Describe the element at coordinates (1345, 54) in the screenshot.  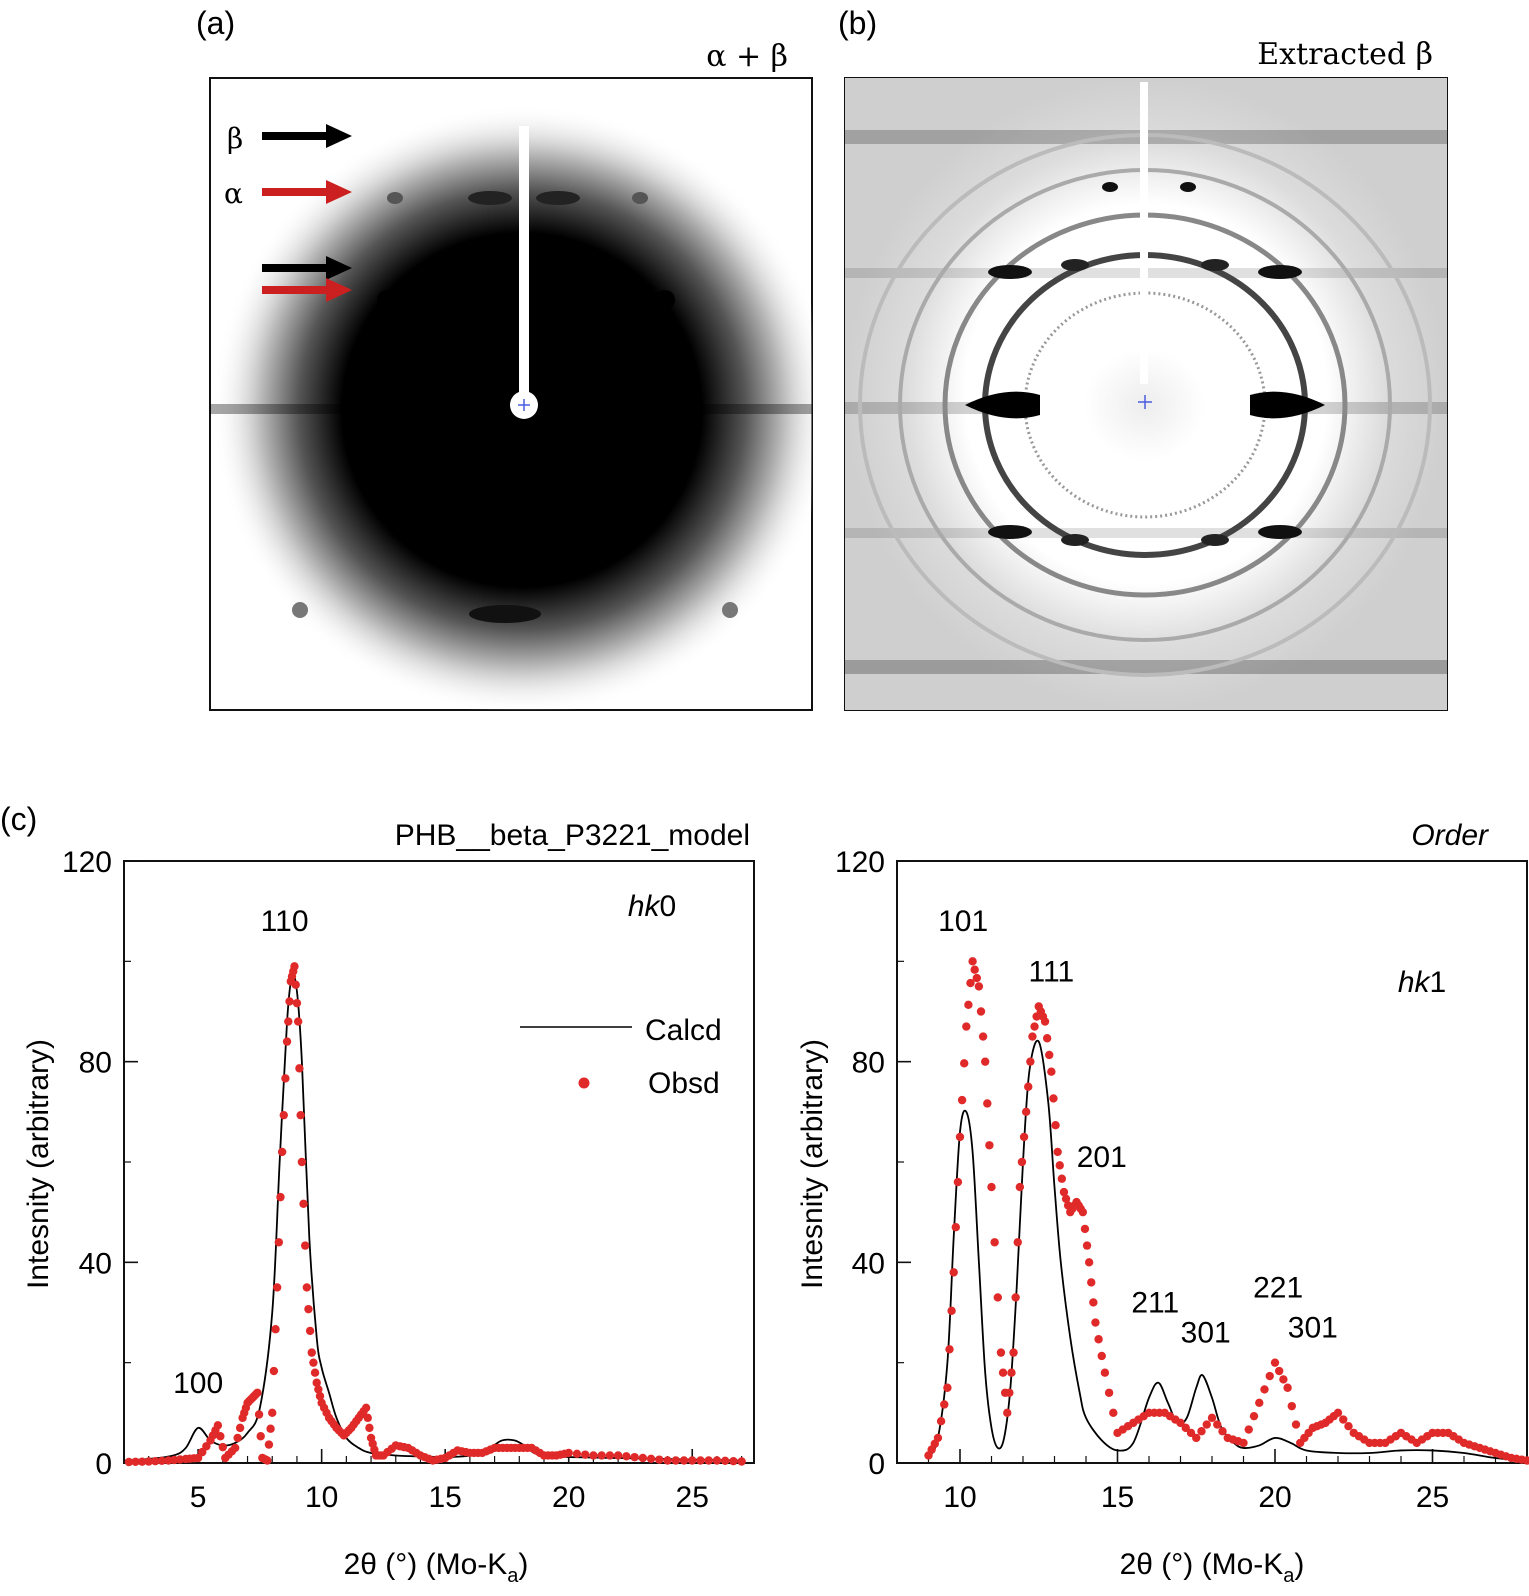
I see `panel-b-title: Extracted β` at that location.